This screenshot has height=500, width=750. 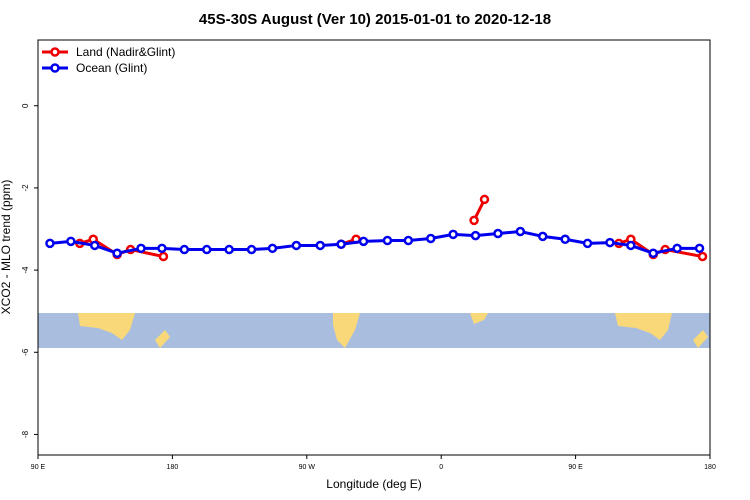 I want to click on y-axis-label: XCO2 - MLO trend (ppm), so click(x=6, y=247).